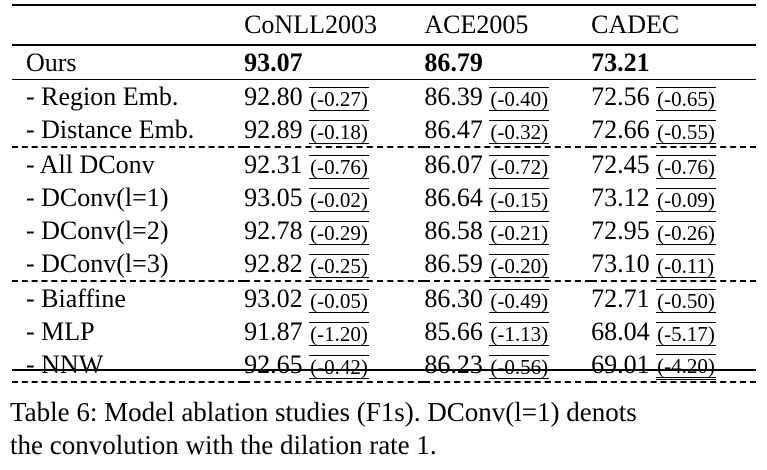 The width and height of the screenshot is (767, 470). What do you see at coordinates (620, 129) in the screenshot?
I see `score-value: 72.66` at bounding box center [620, 129].